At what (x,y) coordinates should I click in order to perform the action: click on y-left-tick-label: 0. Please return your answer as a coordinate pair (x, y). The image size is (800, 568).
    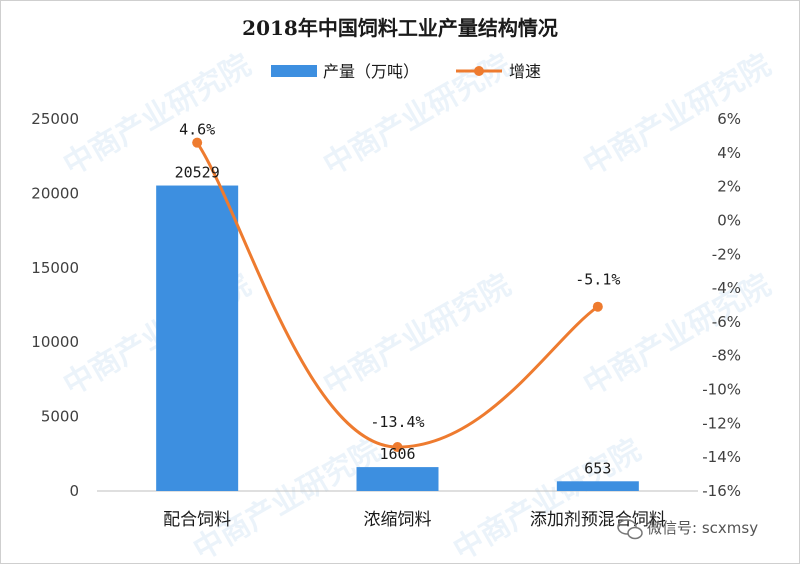
    Looking at the image, I should click on (74, 491).